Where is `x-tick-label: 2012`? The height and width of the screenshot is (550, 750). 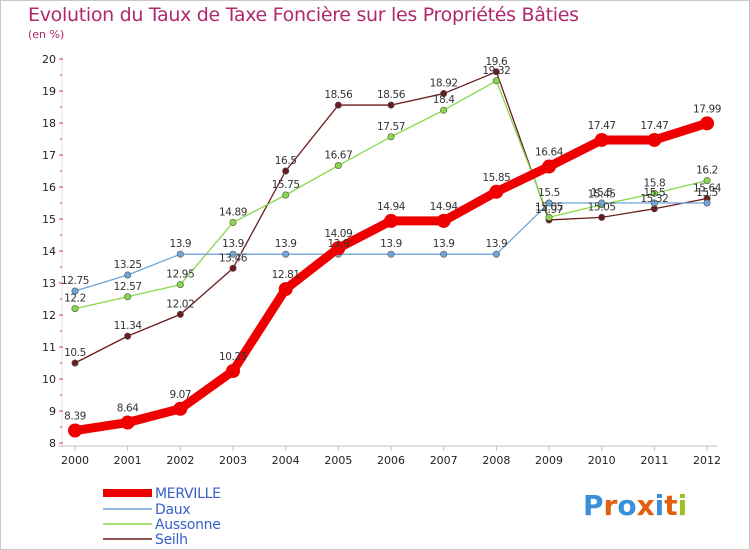
x-tick-label: 2012 is located at coordinates (707, 460).